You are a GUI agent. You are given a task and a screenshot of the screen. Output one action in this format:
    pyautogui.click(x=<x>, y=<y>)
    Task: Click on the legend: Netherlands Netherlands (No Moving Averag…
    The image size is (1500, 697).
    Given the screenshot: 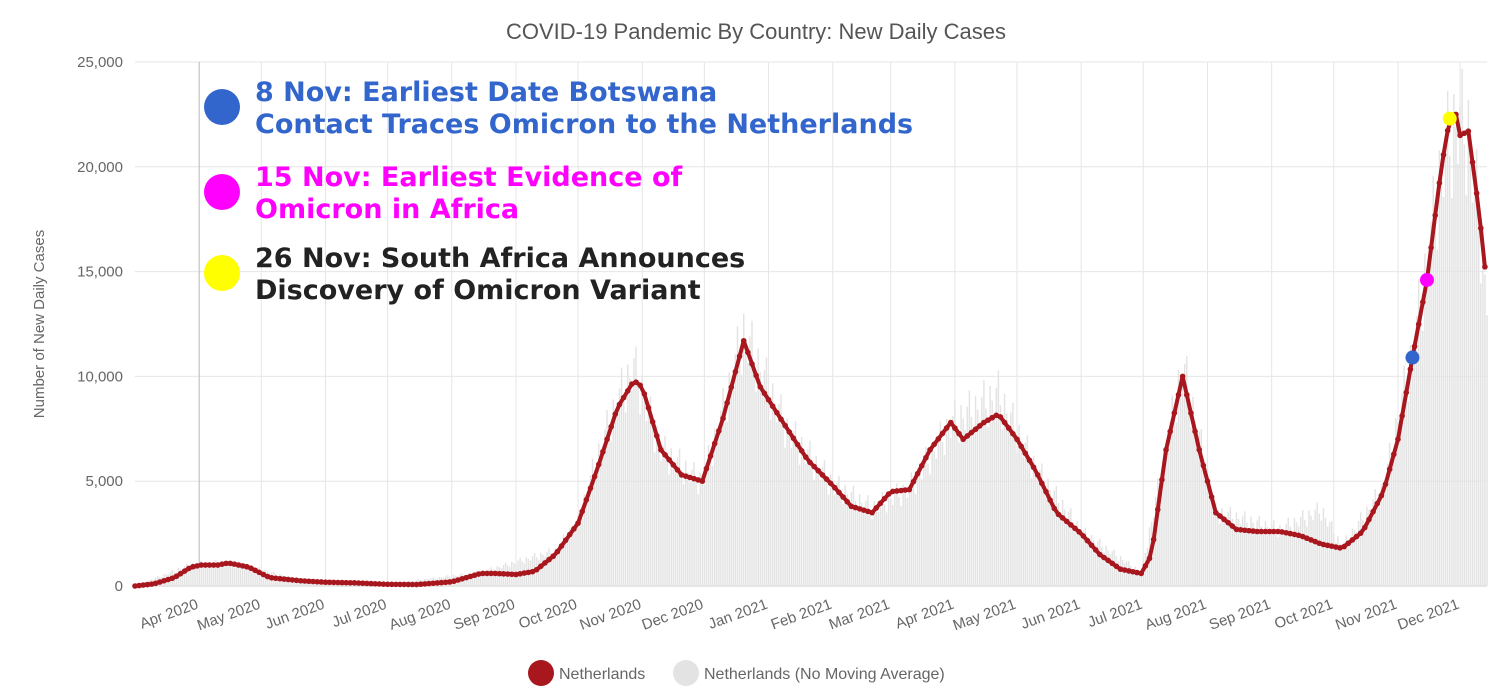 What is the action you would take?
    pyautogui.click(x=736, y=673)
    